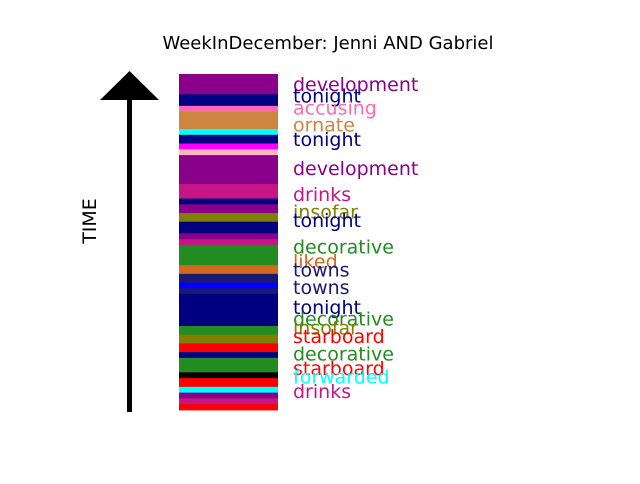 This screenshot has height=484, width=640. What do you see at coordinates (324, 126) in the screenshot?
I see `band-label: ornate` at bounding box center [324, 126].